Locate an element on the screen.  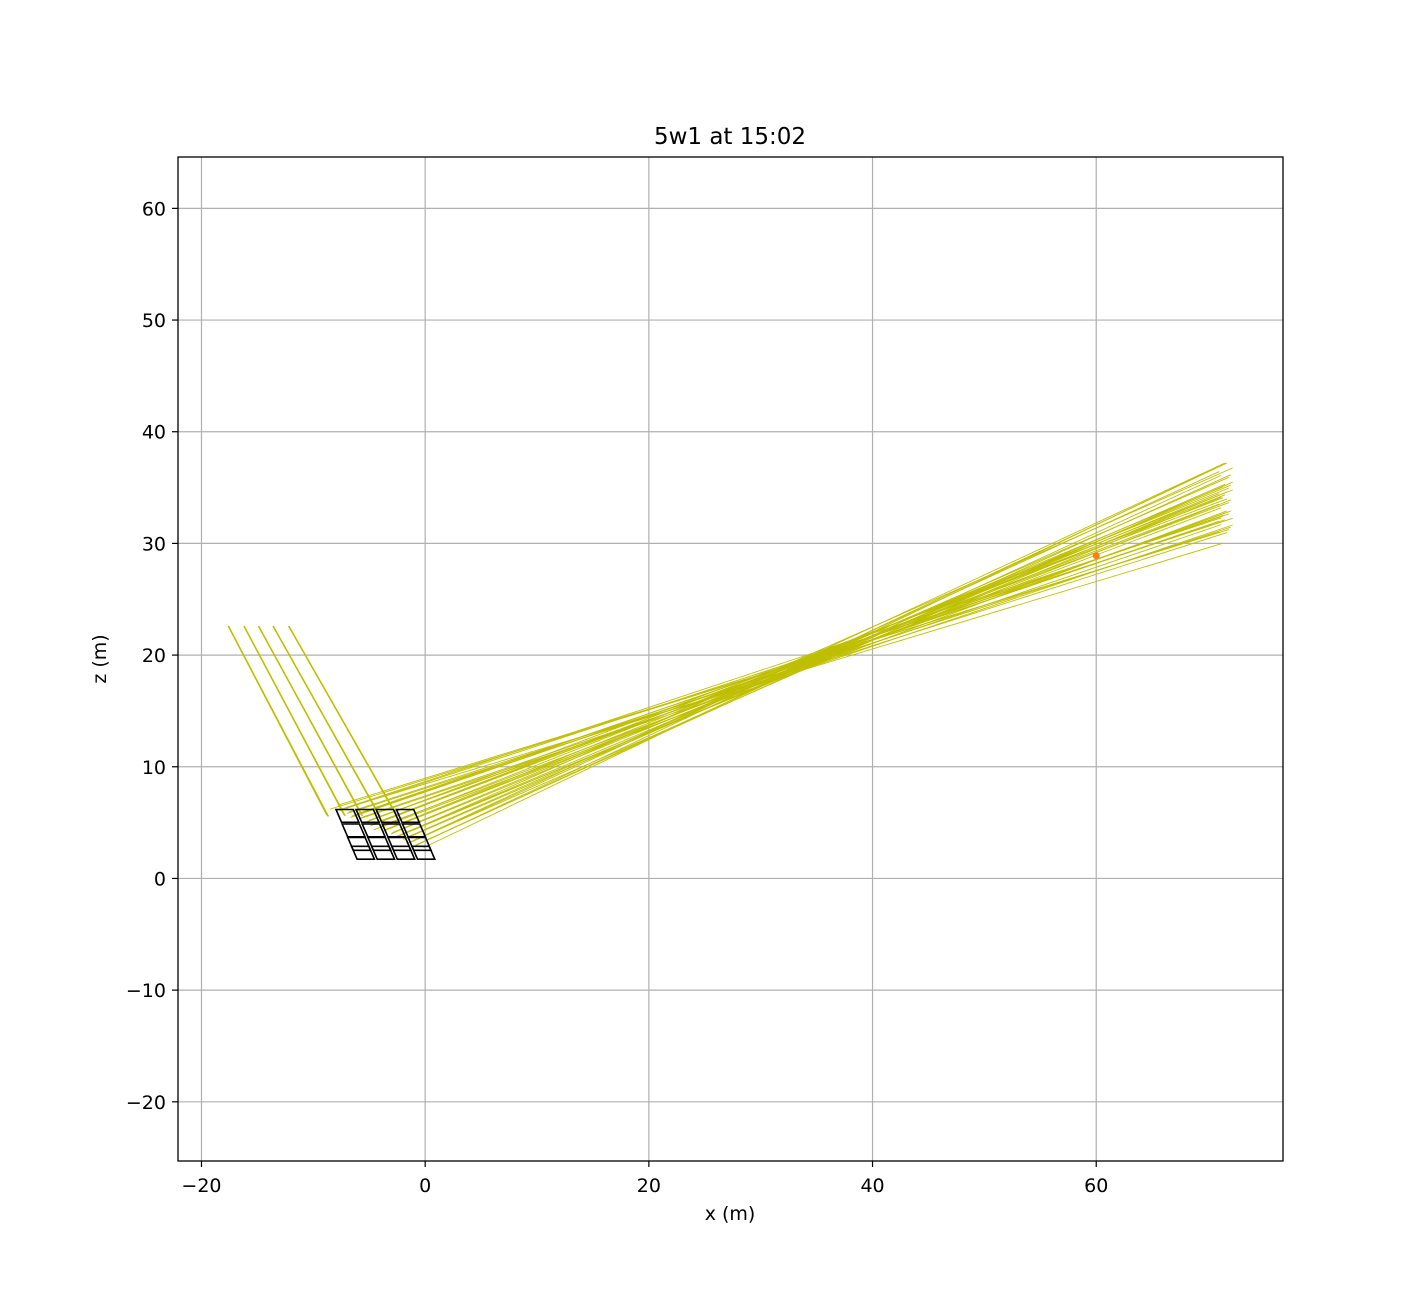
y-tick-label: −10 is located at coordinates (146, 991).